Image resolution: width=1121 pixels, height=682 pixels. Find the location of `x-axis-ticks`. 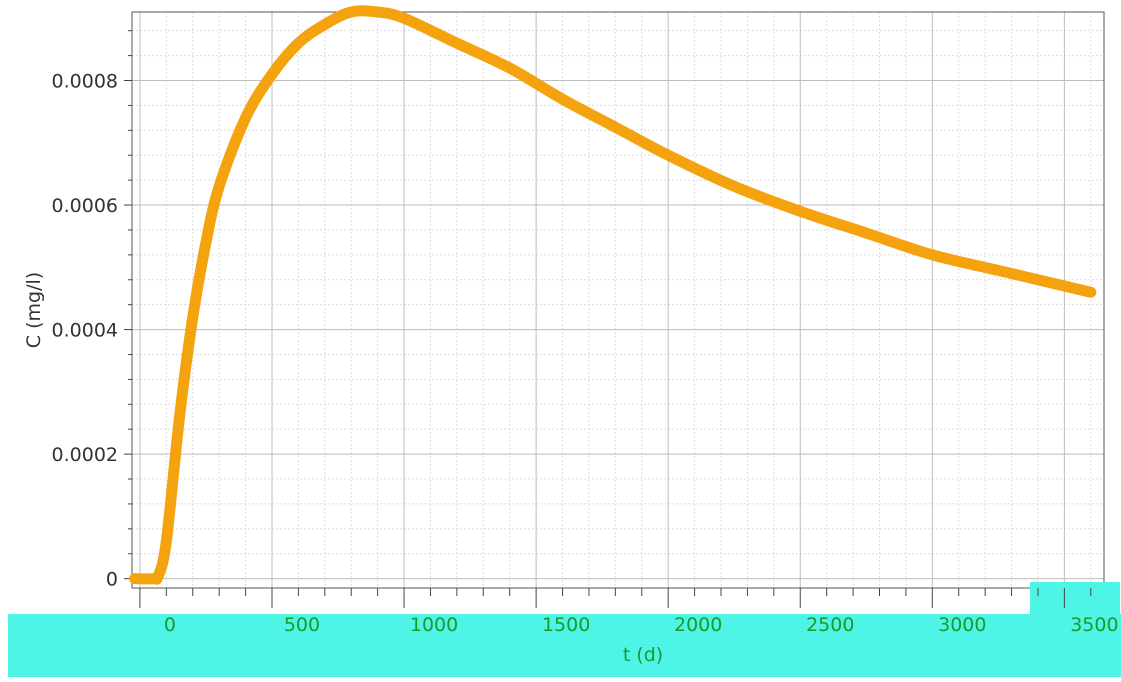

x-axis-ticks is located at coordinates (615, 598).